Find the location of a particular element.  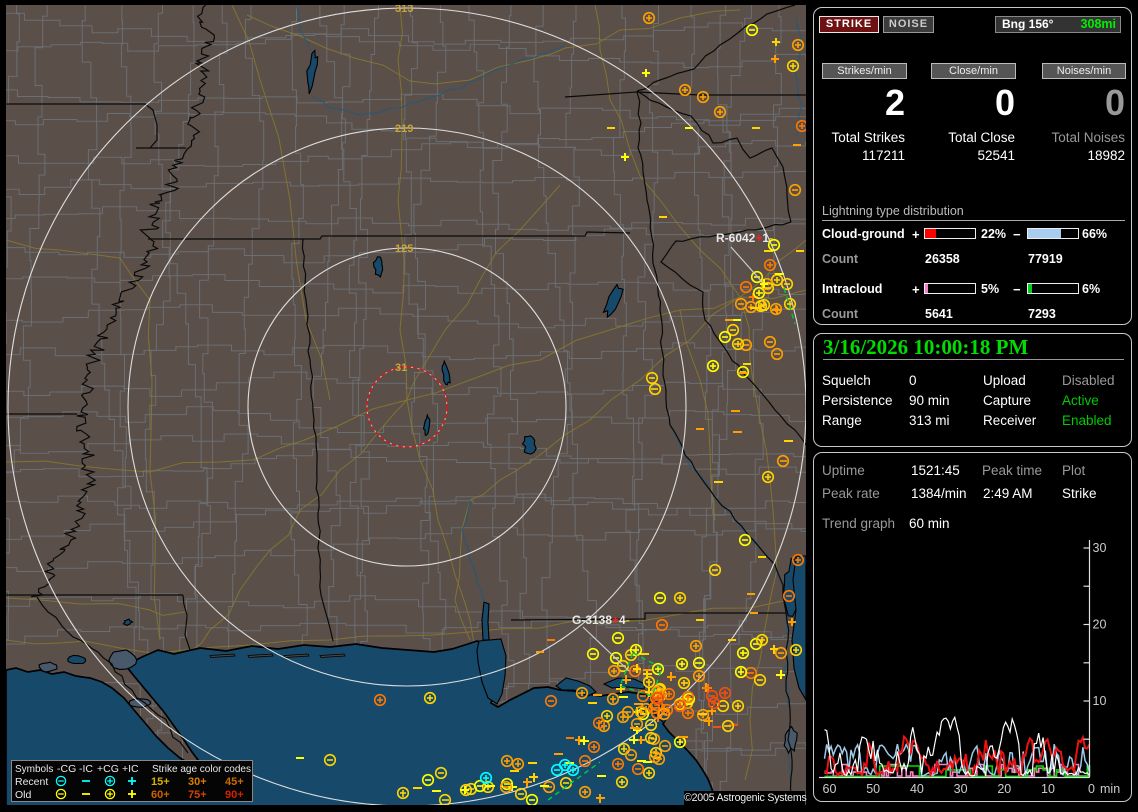

svg-text: 0 is located at coordinates (1091, 789).